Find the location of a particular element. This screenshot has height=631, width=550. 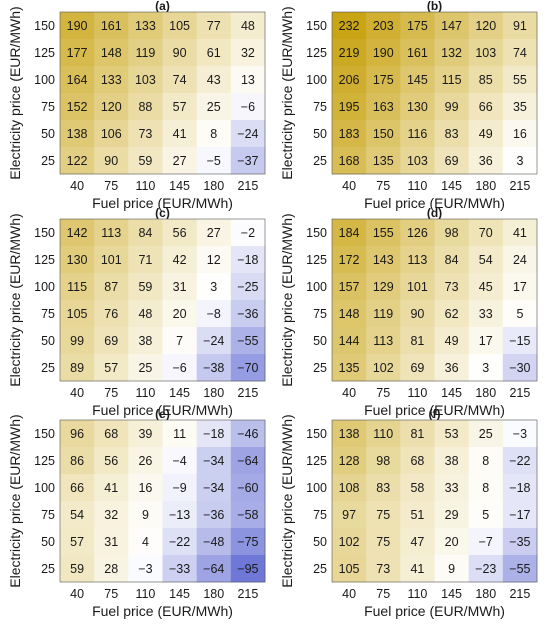

cell-value-label: 61 is located at coordinates (214, 53).